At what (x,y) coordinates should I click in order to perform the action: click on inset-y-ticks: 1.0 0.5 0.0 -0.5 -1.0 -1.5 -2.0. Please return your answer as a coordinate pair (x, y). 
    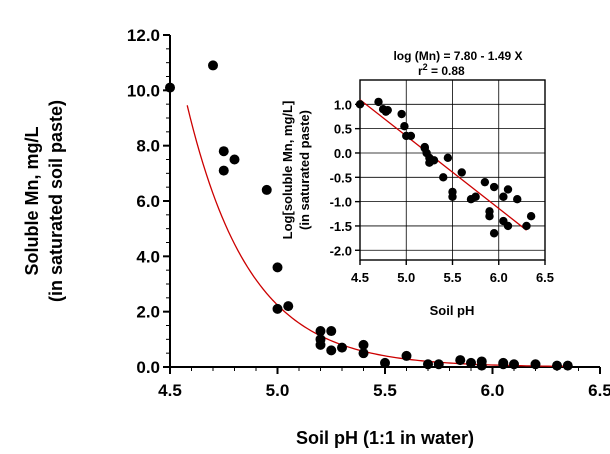
    Looking at the image, I should click on (345, 177).